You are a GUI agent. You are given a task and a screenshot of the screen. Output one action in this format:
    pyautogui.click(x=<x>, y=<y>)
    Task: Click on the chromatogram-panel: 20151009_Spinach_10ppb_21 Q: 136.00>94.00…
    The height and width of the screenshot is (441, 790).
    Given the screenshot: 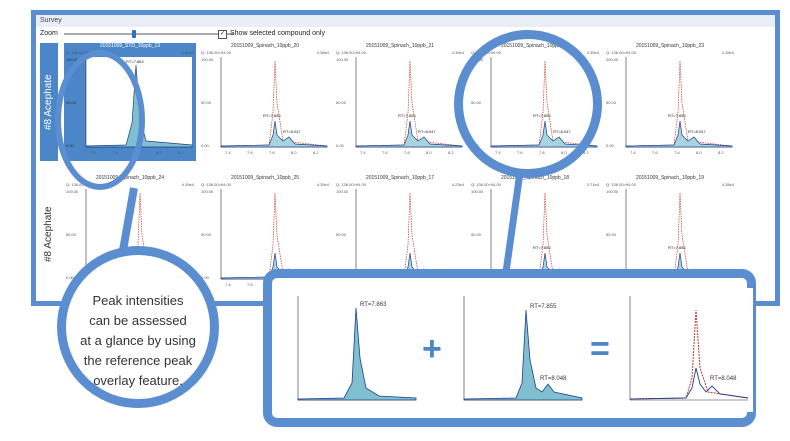 What is the action you would take?
    pyautogui.click(x=400, y=102)
    